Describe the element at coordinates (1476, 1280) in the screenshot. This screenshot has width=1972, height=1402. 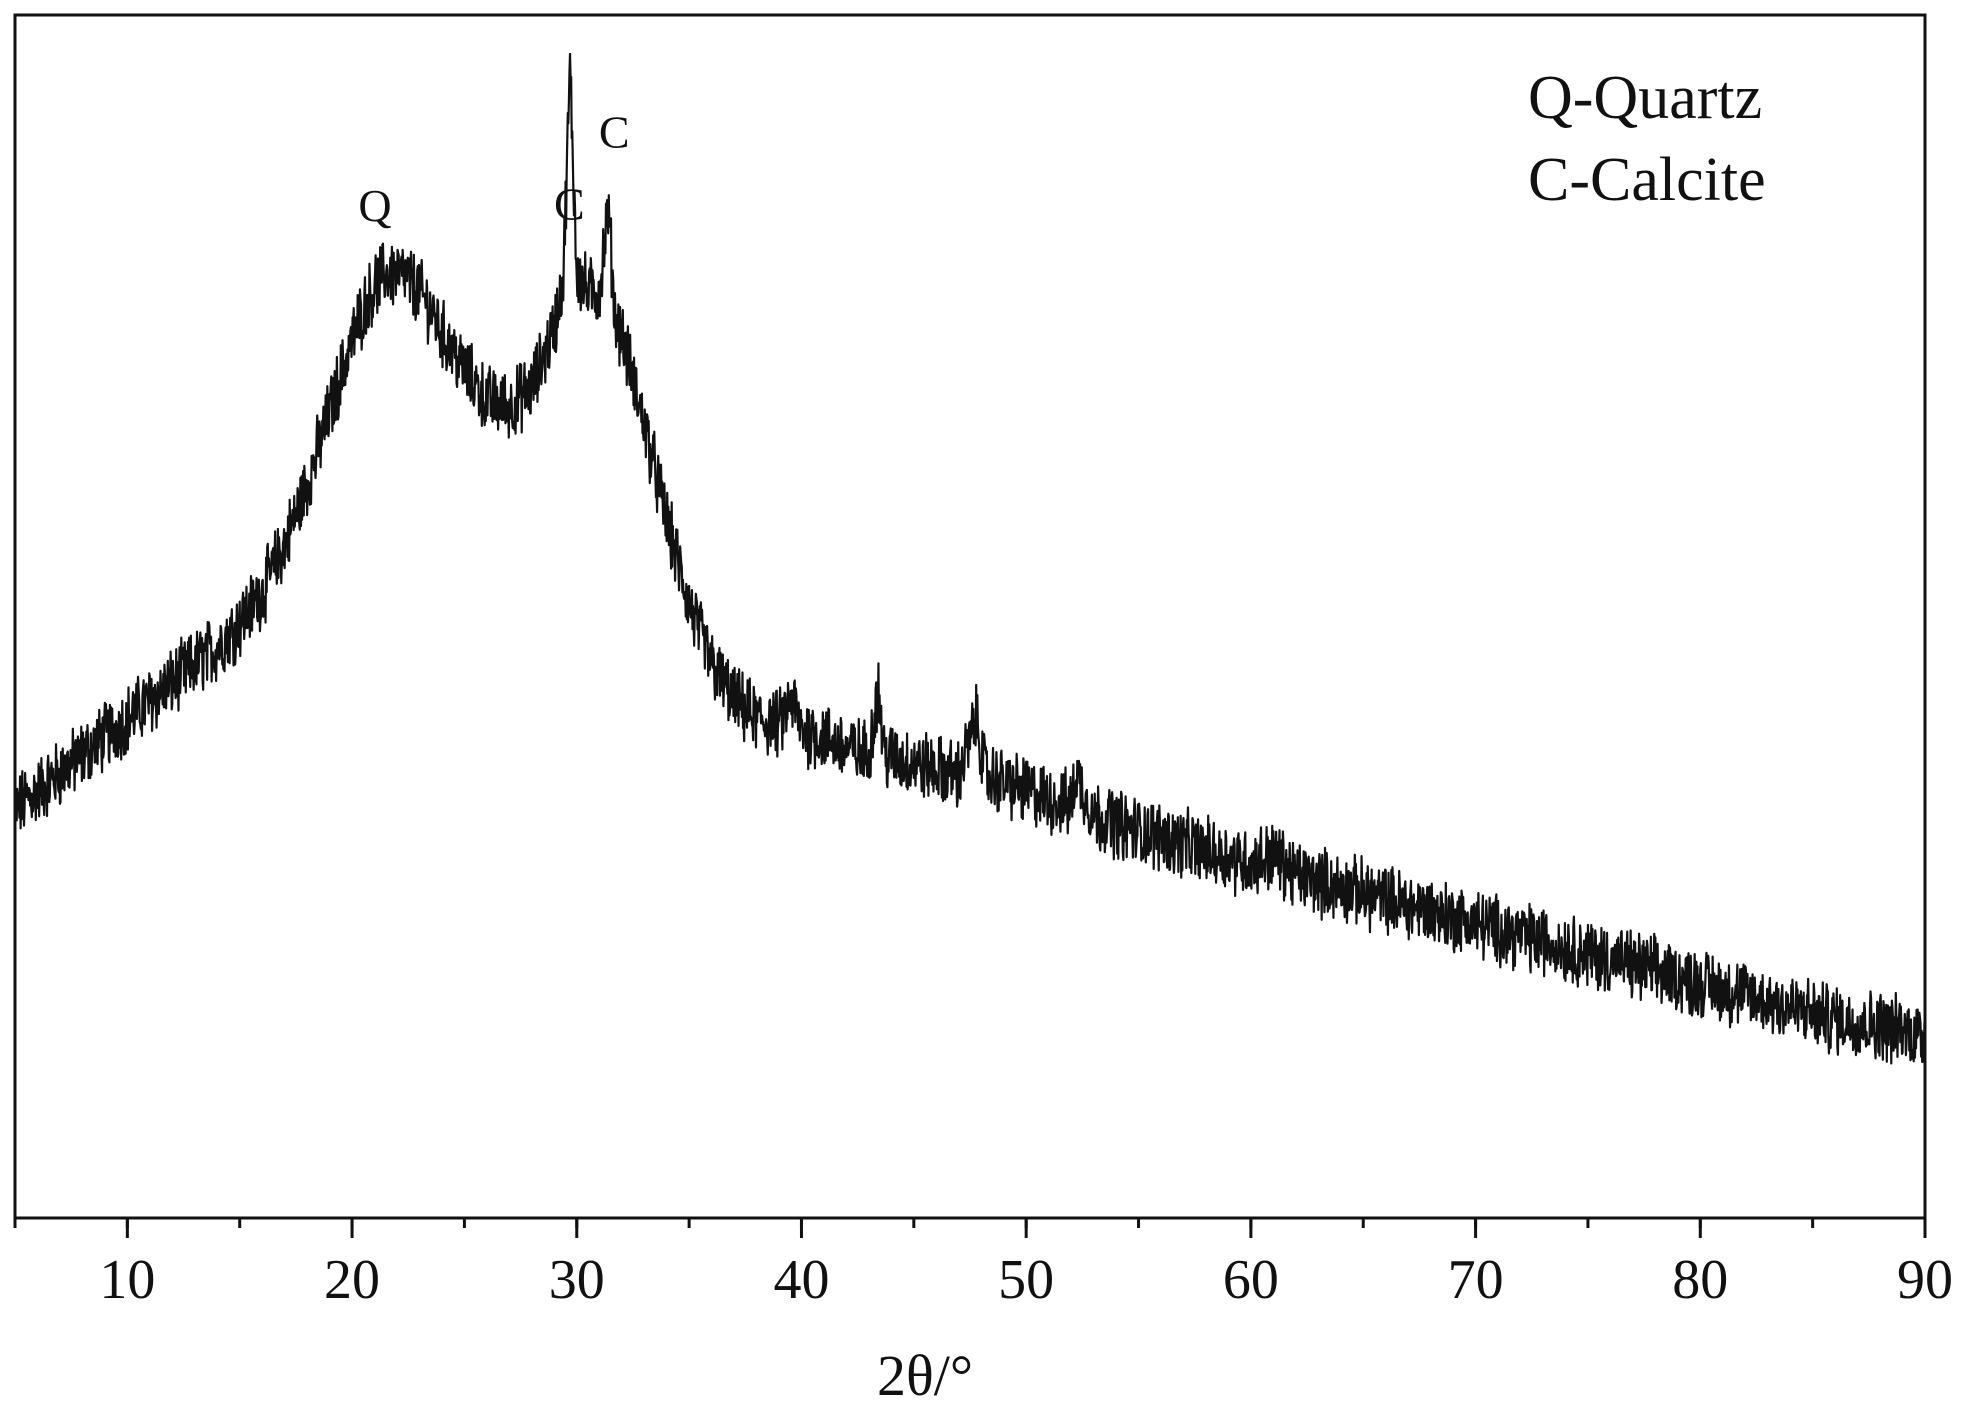
I see `x-tick-label: 70` at that location.